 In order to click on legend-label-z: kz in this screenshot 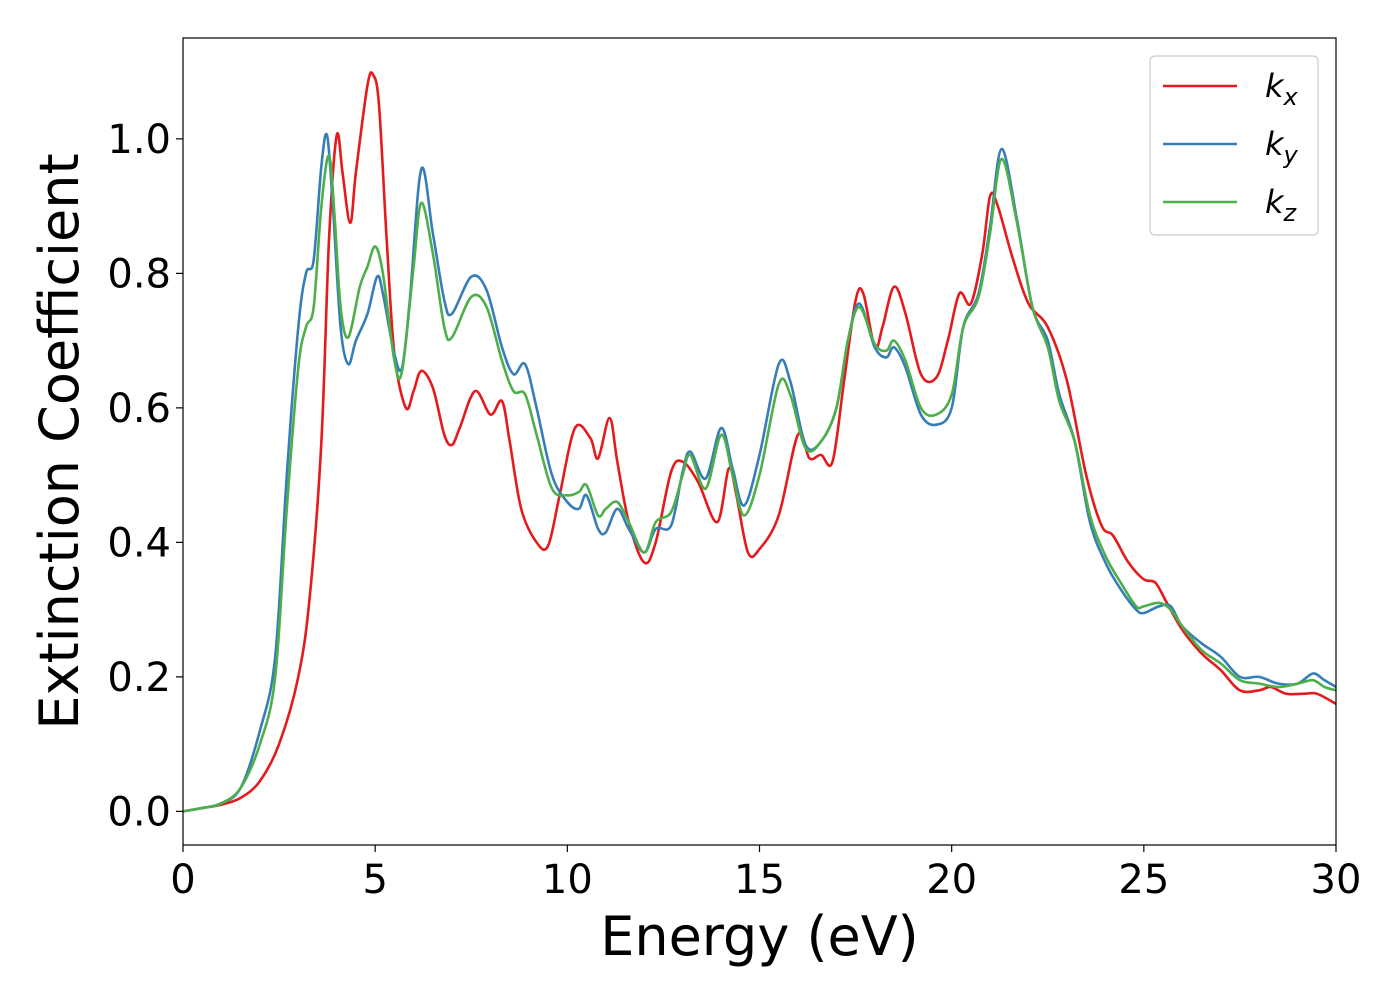, I will do `click(1281, 205)`.